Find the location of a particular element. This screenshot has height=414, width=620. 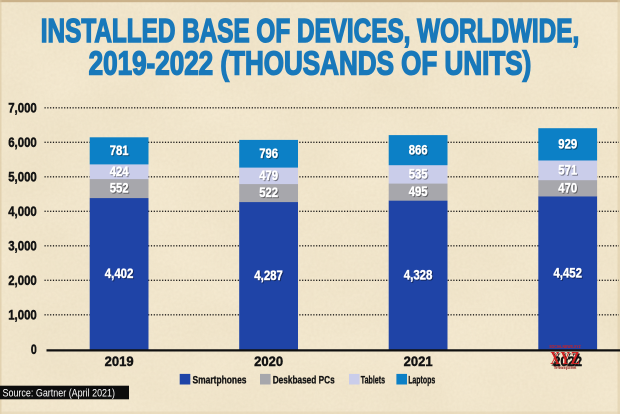

svg-text: 479 is located at coordinates (268, 175).